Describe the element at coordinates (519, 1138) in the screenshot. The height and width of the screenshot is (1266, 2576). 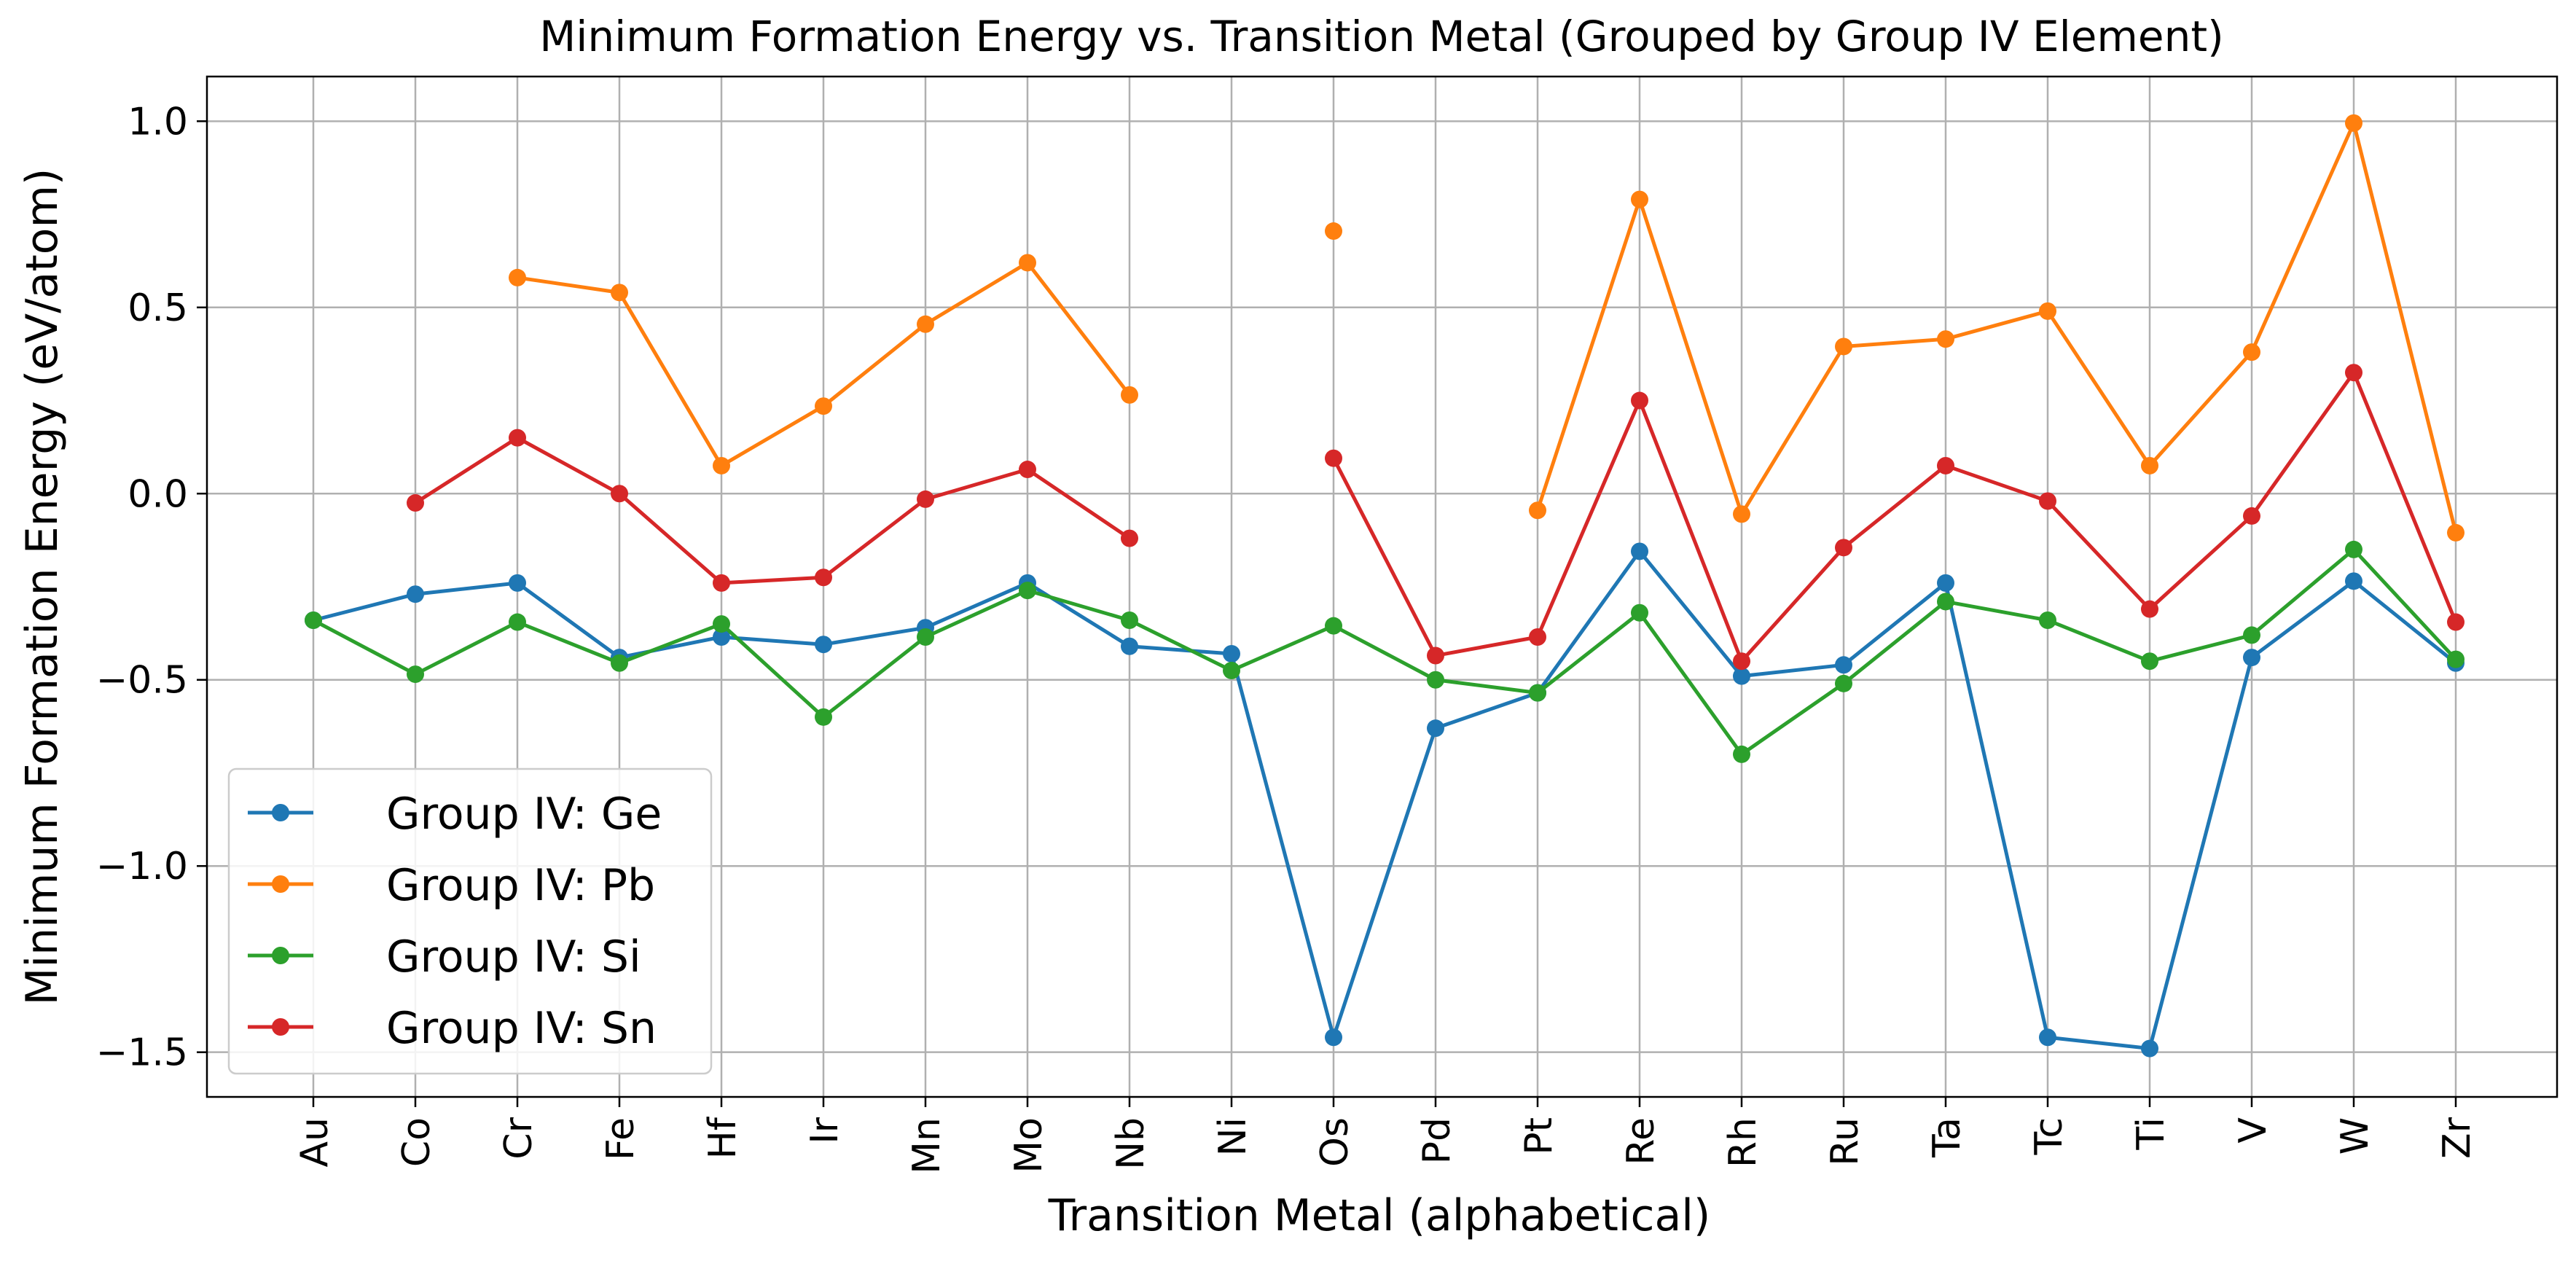
I see `x-tick-label: Cr` at that location.